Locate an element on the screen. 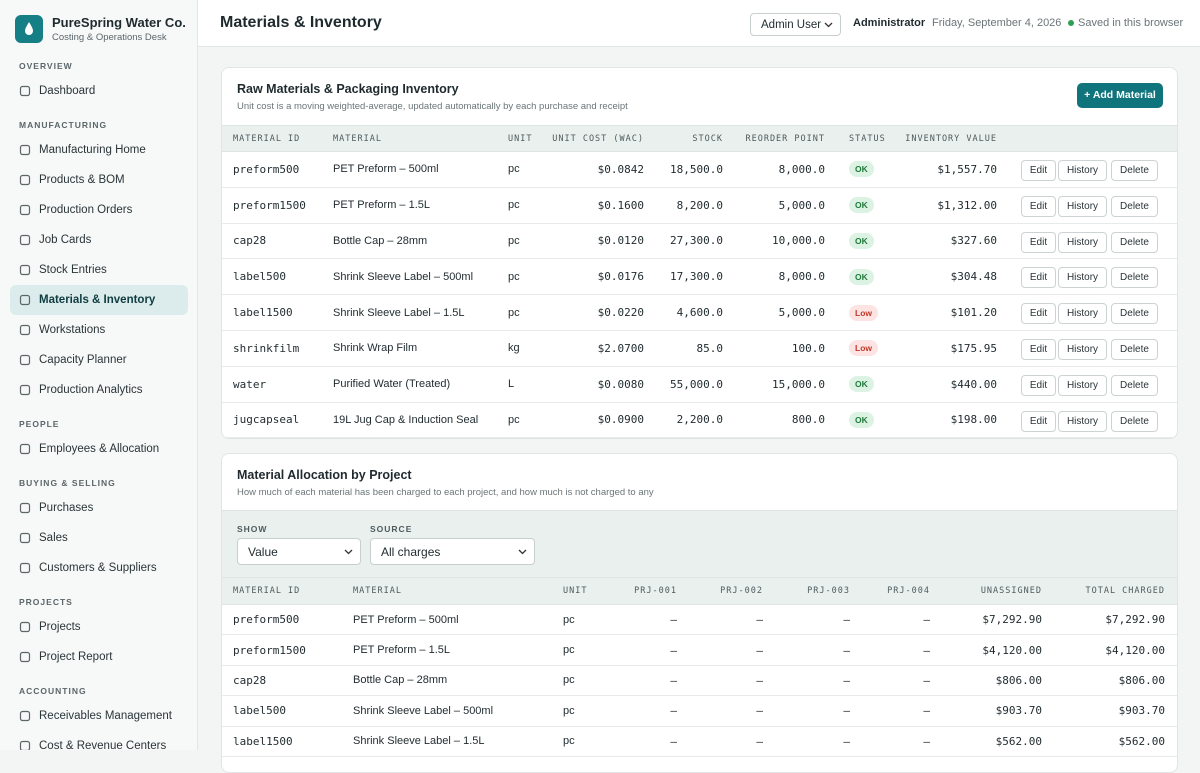 This screenshot has width=1200, height=773. card-title: Material Allocation by Project is located at coordinates (324, 475).